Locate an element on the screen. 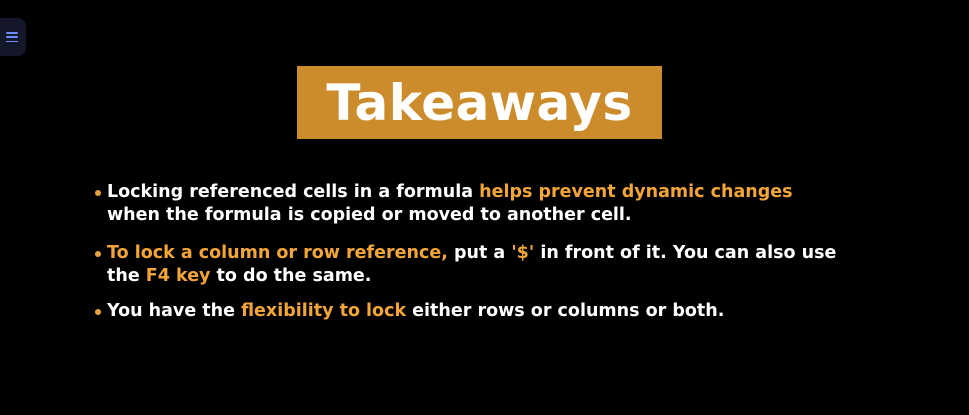 Image resolution: width=969 pixels, height=415 pixels. bullet-highlight: helps prevent dynamic changes is located at coordinates (636, 192).